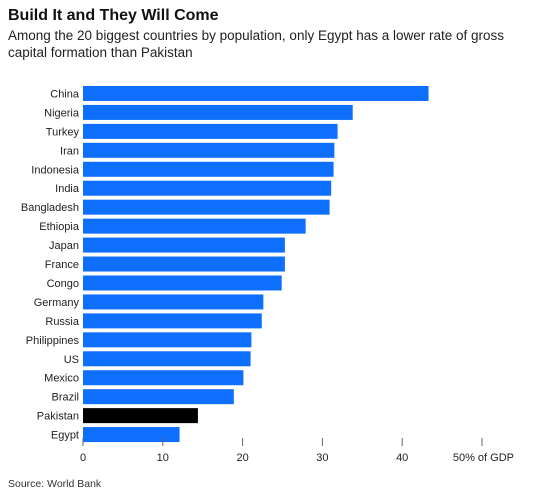 The image size is (534, 492). Describe the element at coordinates (207, 188) in the screenshot. I see `bar-india` at that location.